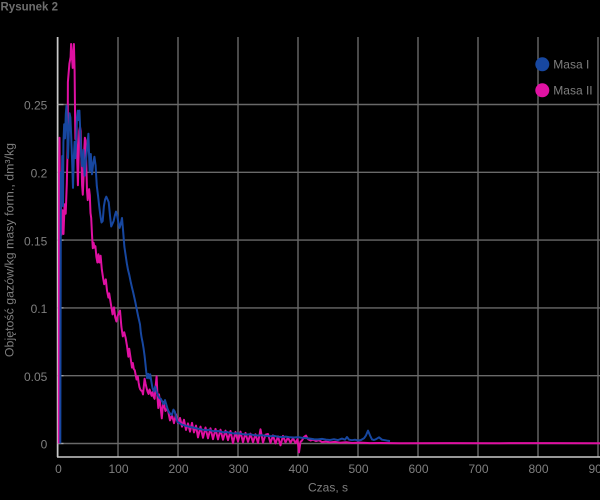 The image size is (600, 500). I want to click on svg-text: 0.05, so click(36, 377).